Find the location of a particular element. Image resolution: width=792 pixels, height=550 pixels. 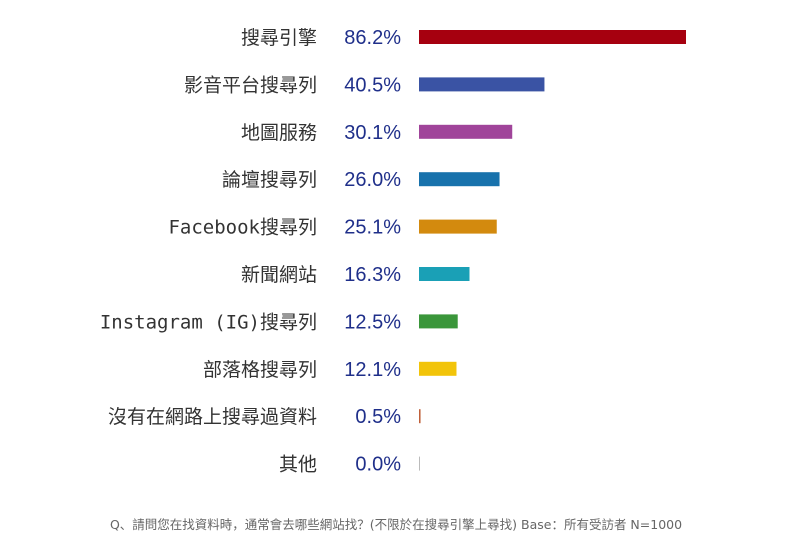

bar-row: 論壇搜尋列 26.0% is located at coordinates (361, 180).